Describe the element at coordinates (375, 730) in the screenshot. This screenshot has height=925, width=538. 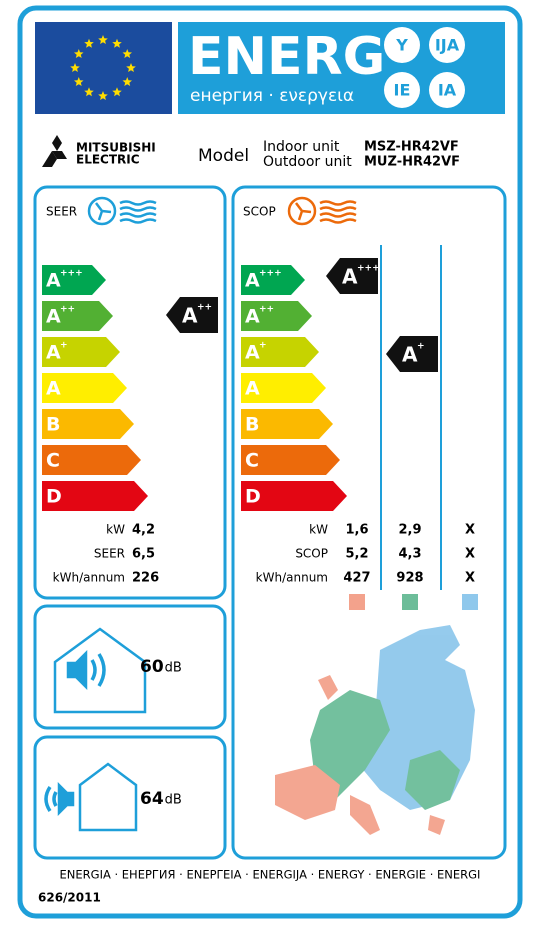
I see `europe-map` at that location.